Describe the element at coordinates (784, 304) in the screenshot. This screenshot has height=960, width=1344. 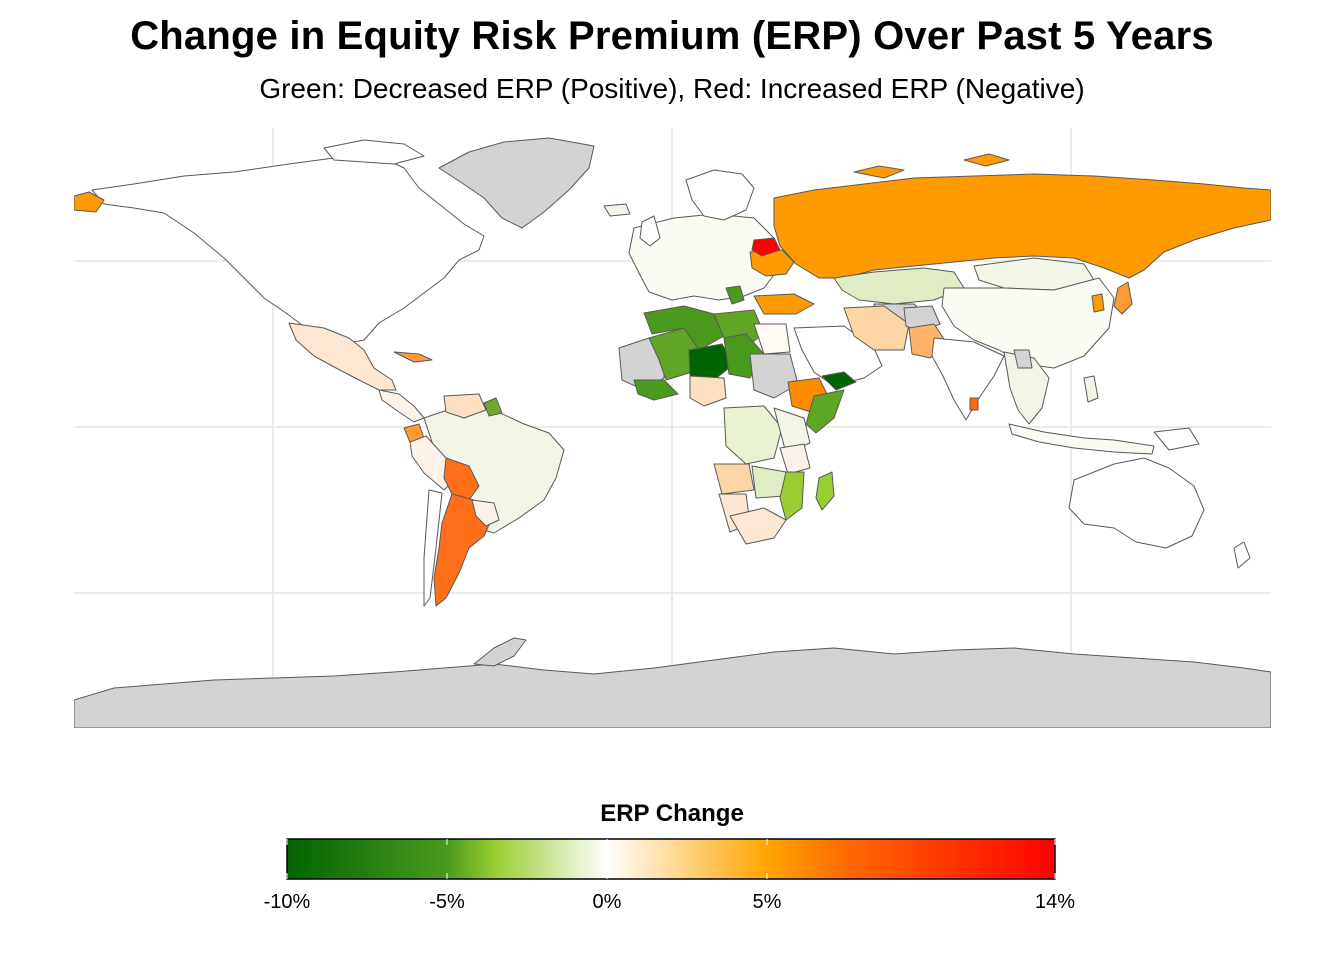
I see `region-turkey` at that location.